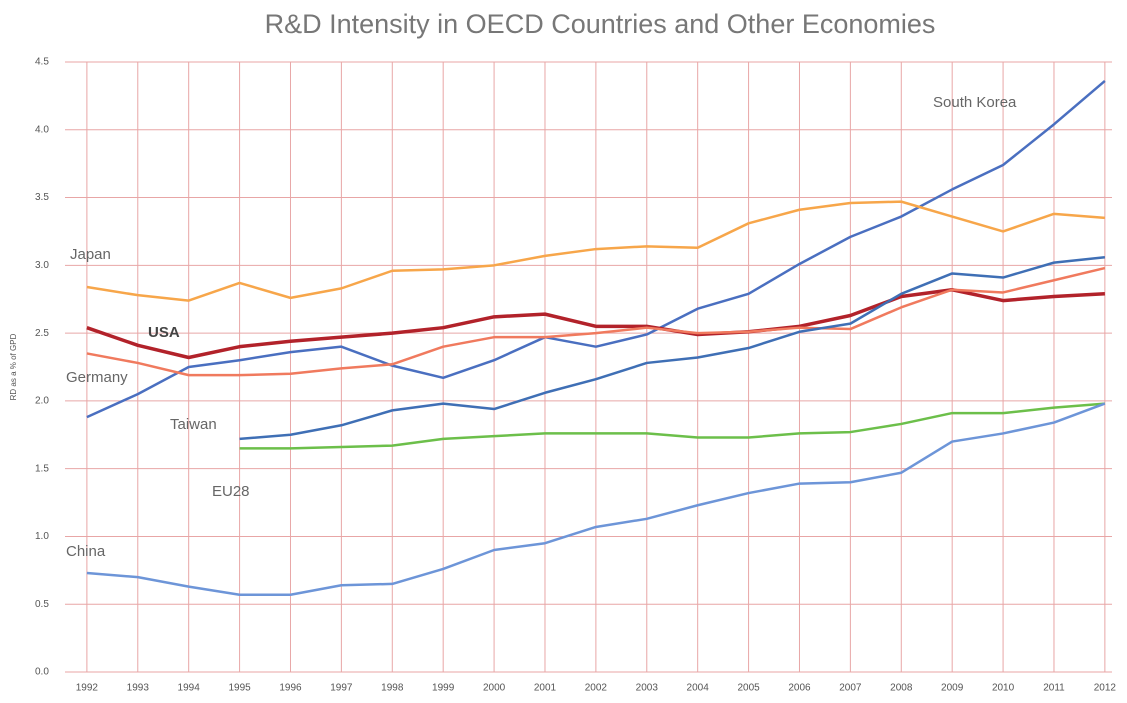  I want to click on y-tick-label: 0.5, so click(42, 604).